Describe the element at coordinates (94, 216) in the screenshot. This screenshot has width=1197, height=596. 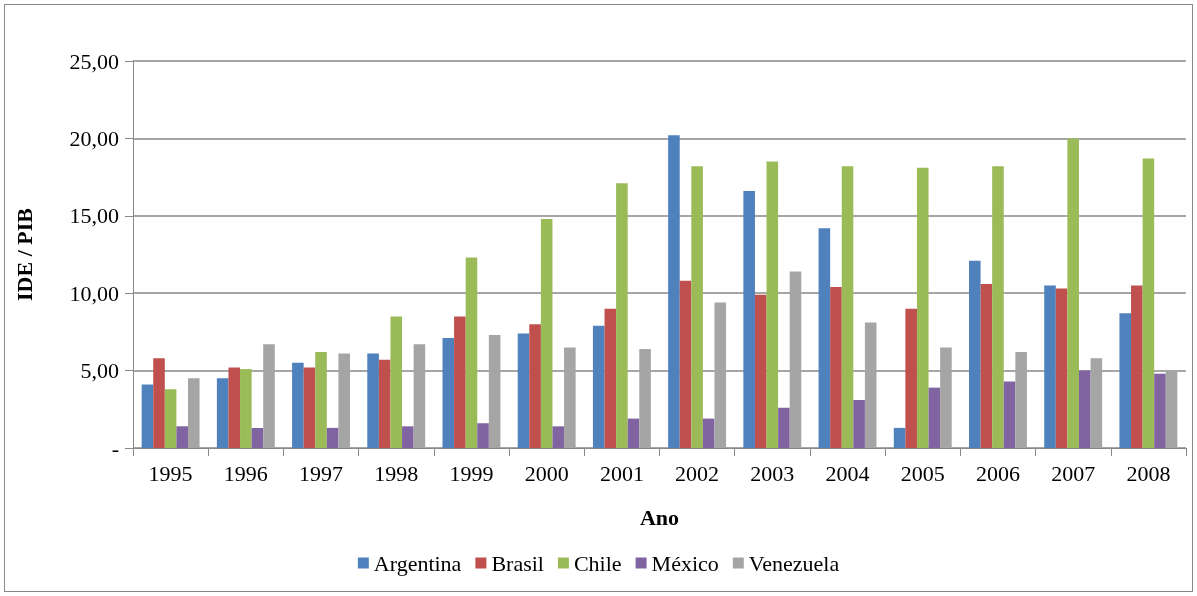
I see `y-tick-label: 15,00` at that location.